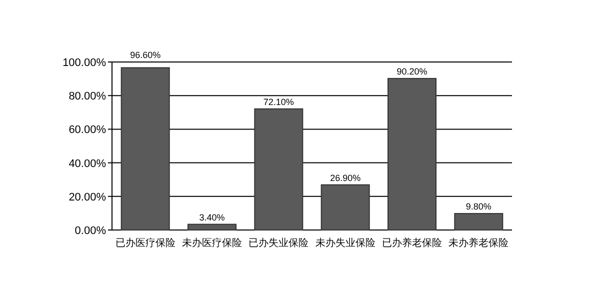 This screenshot has height=291, width=600. What do you see at coordinates (479, 207) in the screenshot?
I see `data-label: 9.80%` at bounding box center [479, 207].